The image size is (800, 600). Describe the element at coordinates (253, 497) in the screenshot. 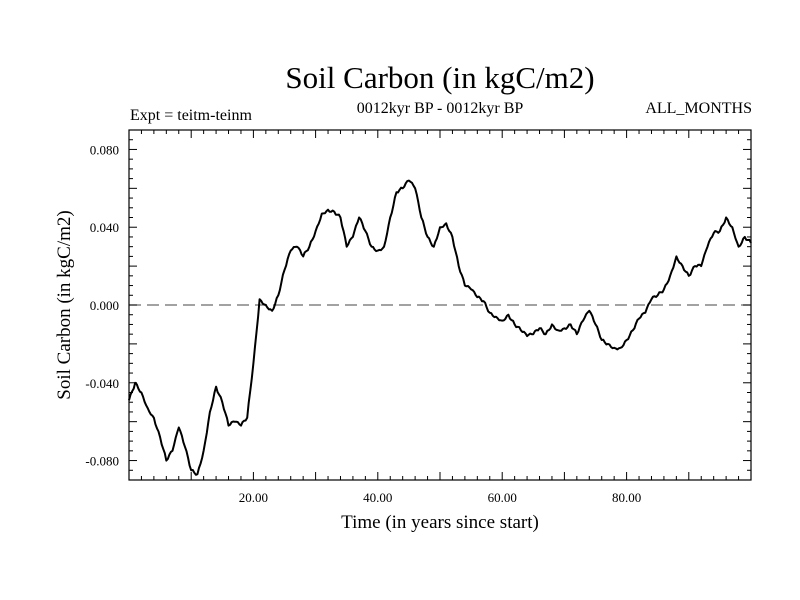

I see `x-tick-label: 20.00` at that location.